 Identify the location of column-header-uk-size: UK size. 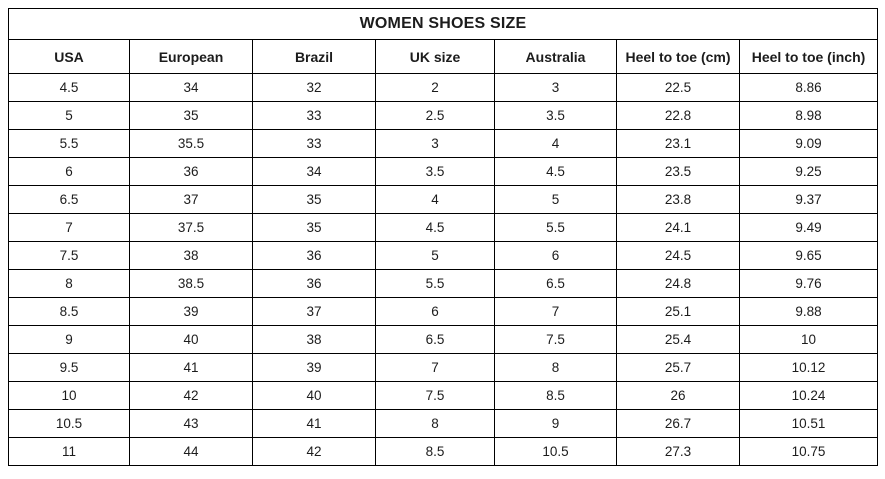
(435, 56).